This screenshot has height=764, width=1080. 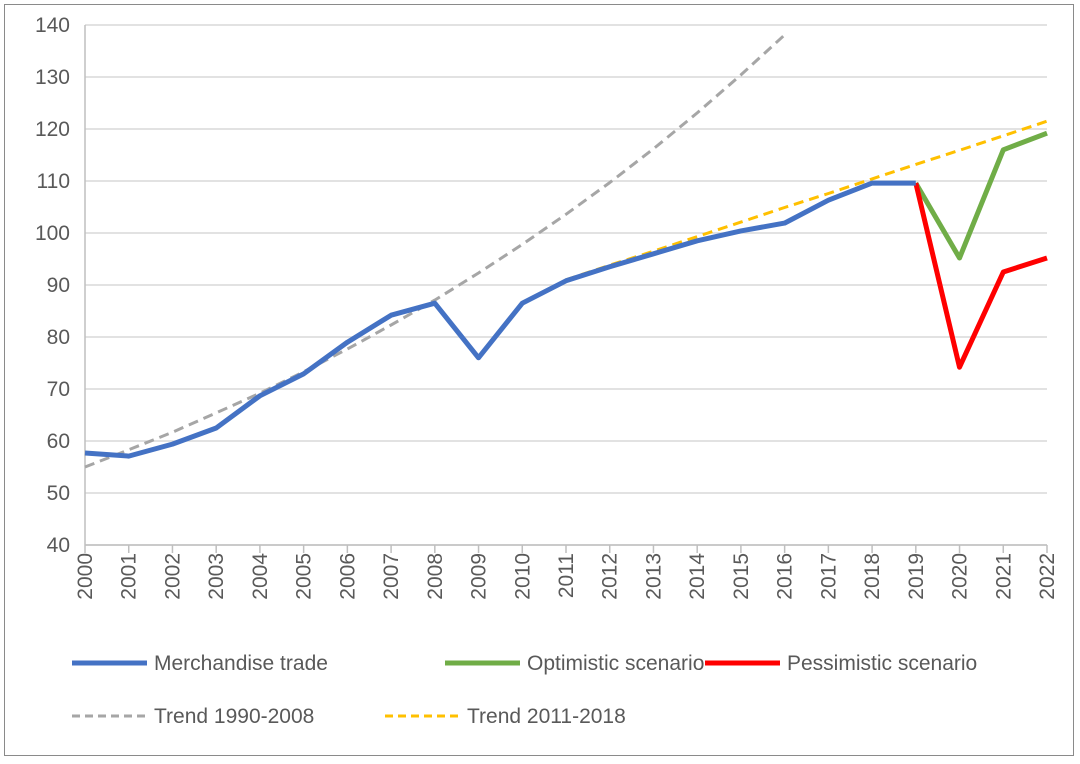 I want to click on x-tick-label: 2005, so click(x=304, y=576).